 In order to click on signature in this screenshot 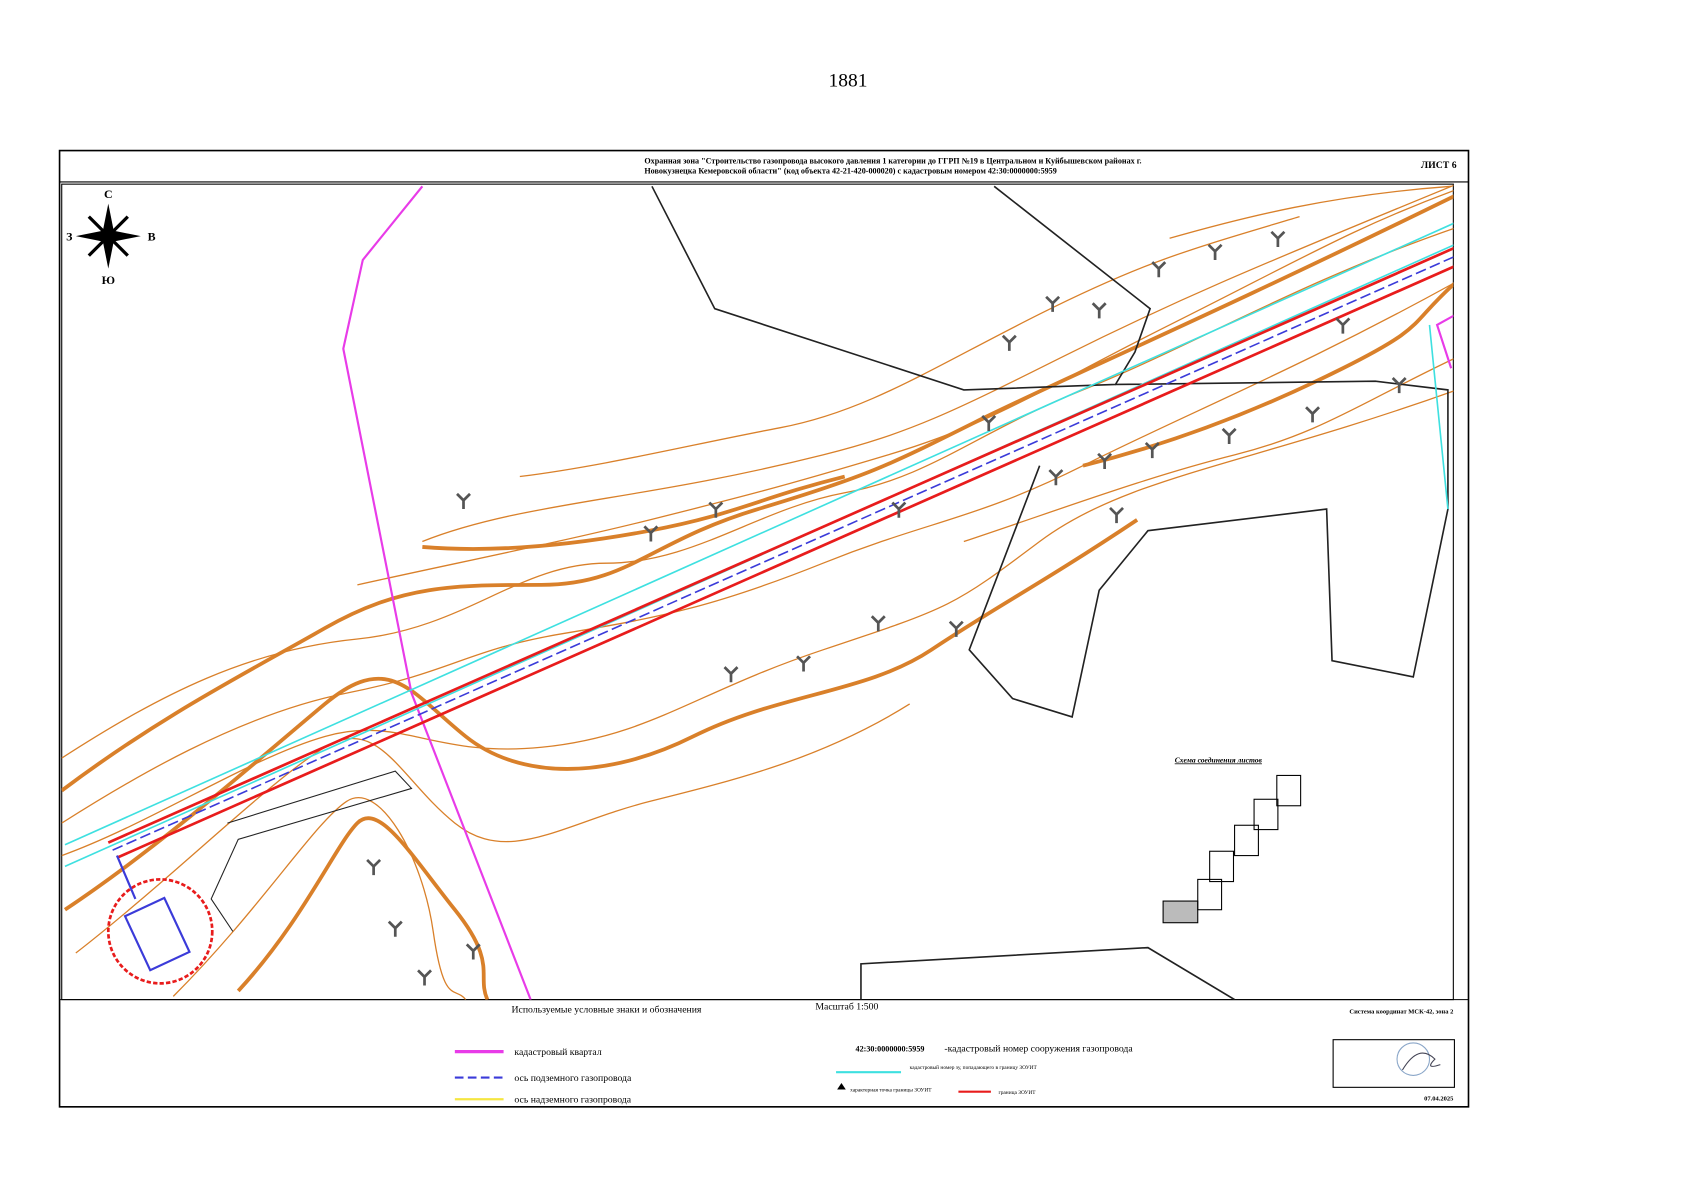, I will do `click(1421, 1061)`.